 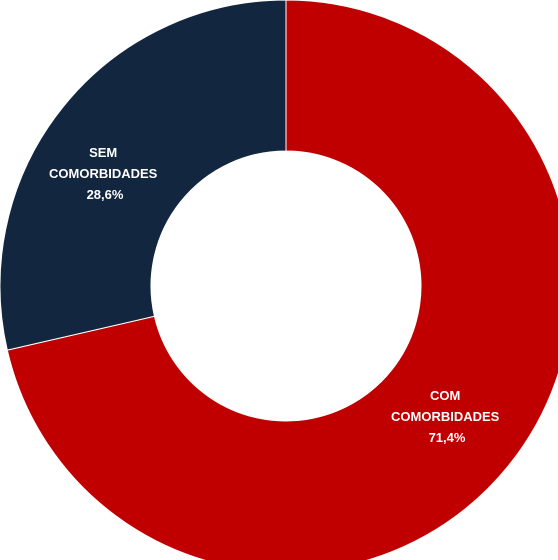 I want to click on slice-label-com: COM COMORBIDADES 71,4%, so click(x=447, y=416).